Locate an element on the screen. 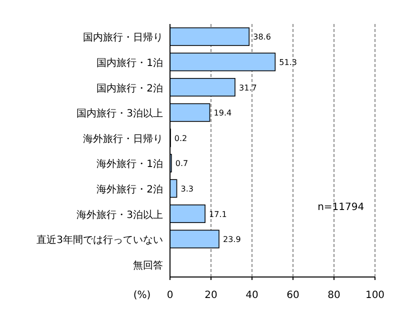  category-label: 国内旅行・日帰り is located at coordinates (123, 38).